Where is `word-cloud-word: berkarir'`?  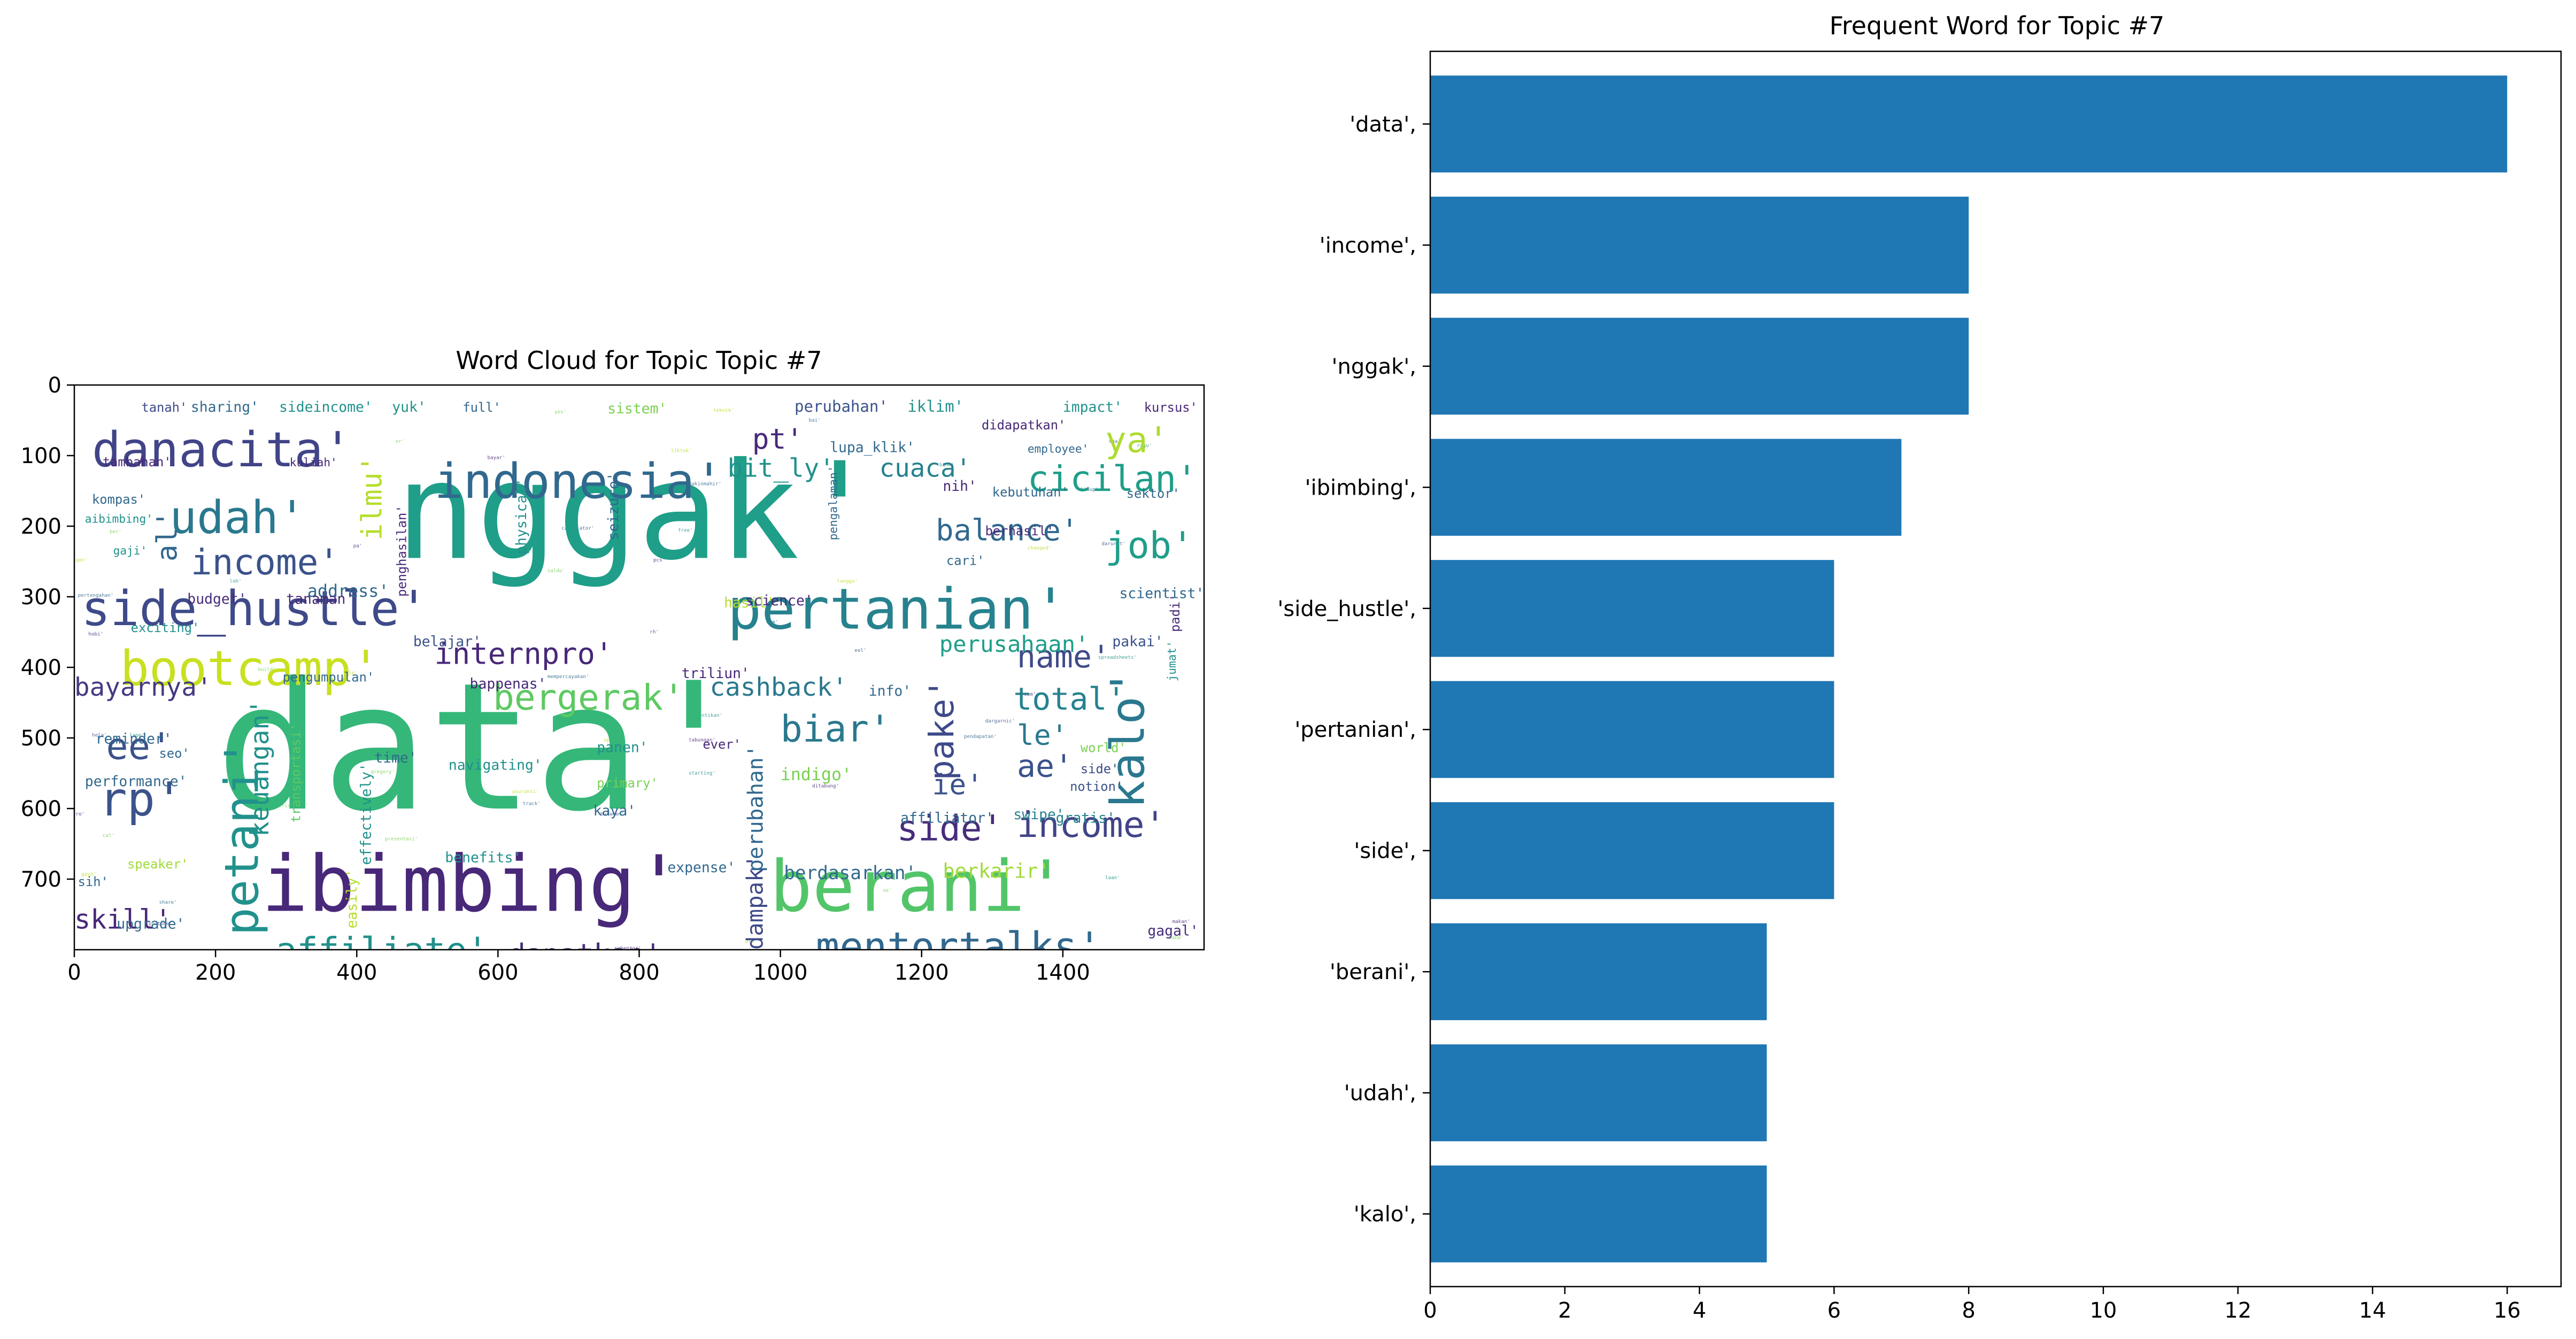
word-cloud-word: berkarir' is located at coordinates (997, 870).